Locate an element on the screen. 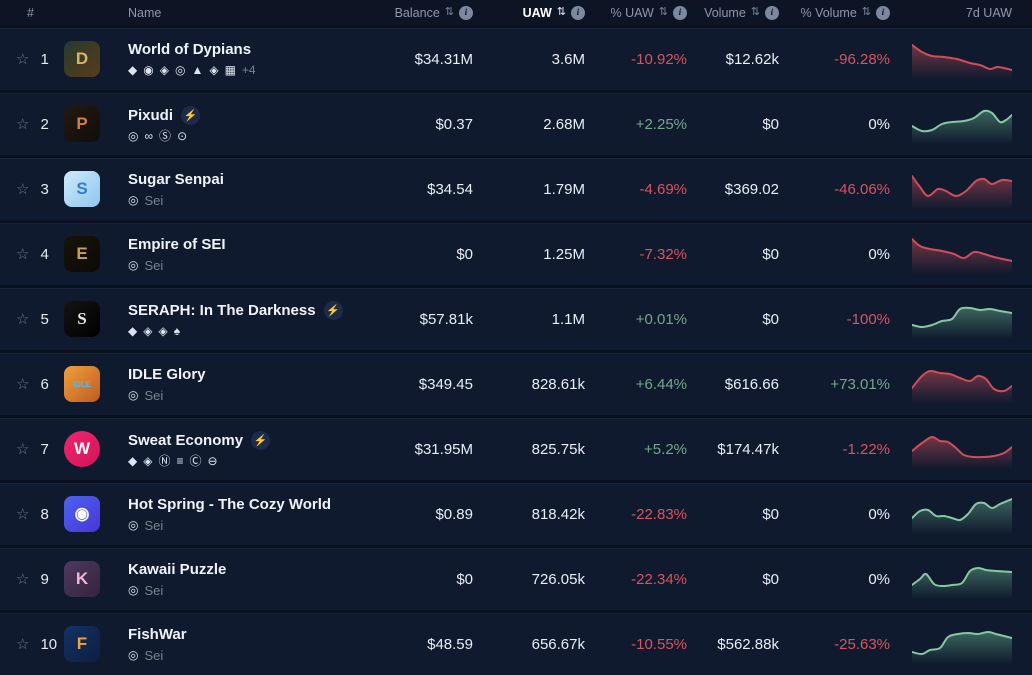 The height and width of the screenshot is (675, 1032). game-icon: P is located at coordinates (82, 124).